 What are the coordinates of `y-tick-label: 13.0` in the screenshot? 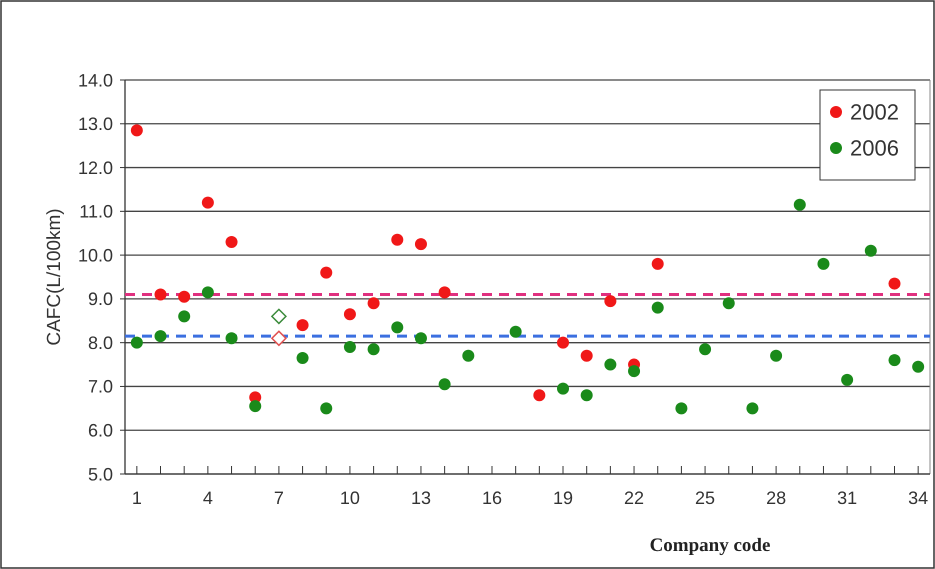 It's located at (95, 124).